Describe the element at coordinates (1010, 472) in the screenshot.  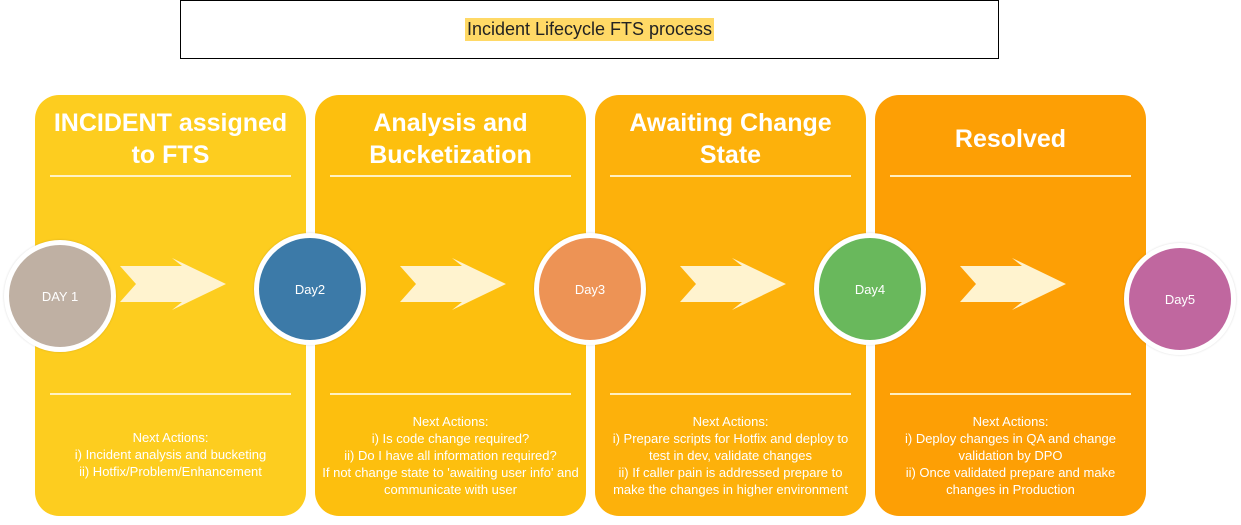
I see `action-item: ii) Once validated prepare and make` at that location.